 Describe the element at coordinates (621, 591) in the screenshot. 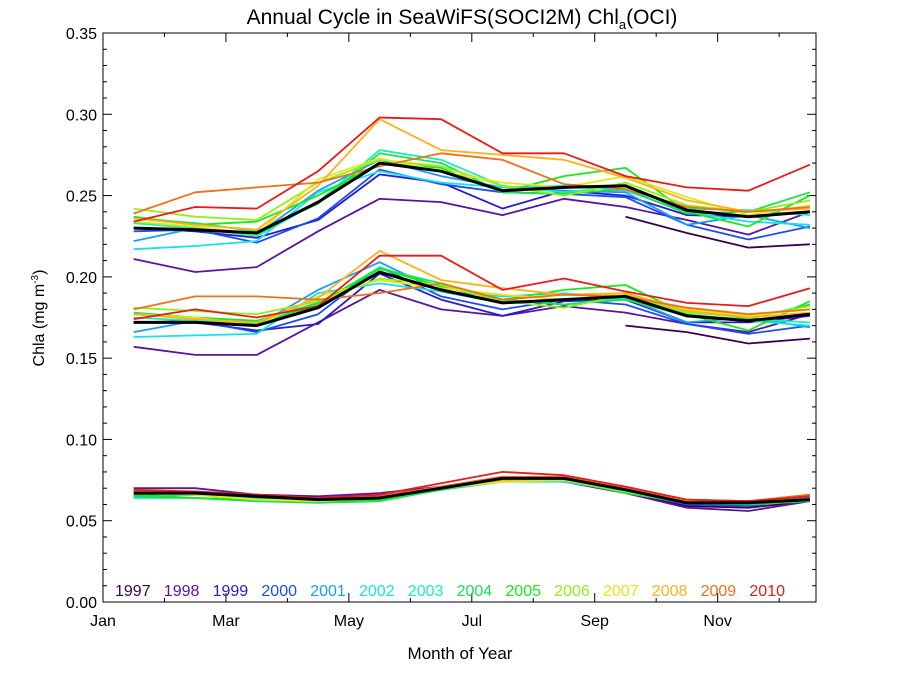

I see `legend-entry-2007: 2007` at that location.